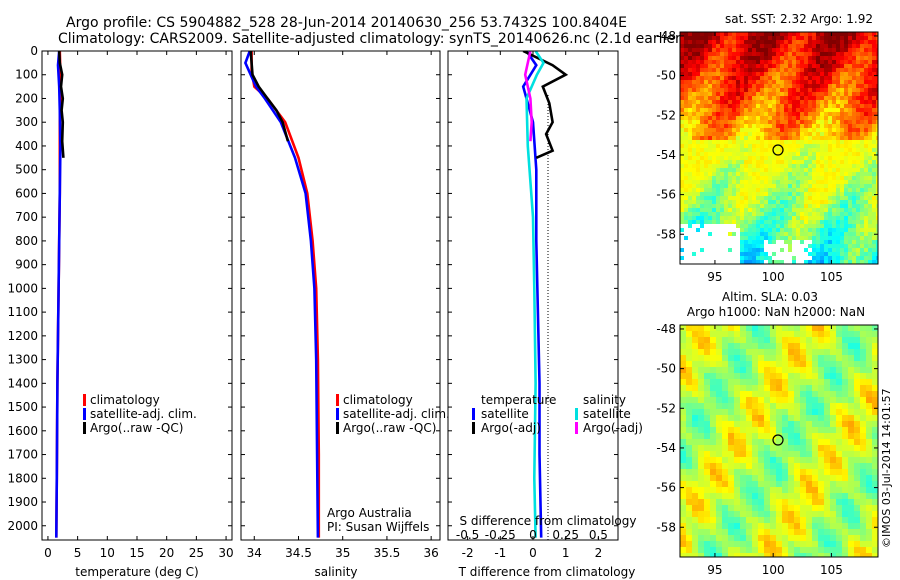 This screenshot has height=580, width=900. What do you see at coordinates (666, 195) in the screenshot?
I see `sst-map-lat-label: -56` at bounding box center [666, 195].